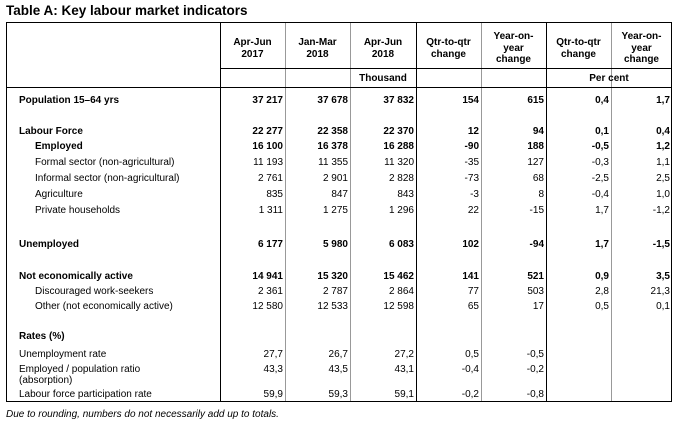 The width and height of the screenshot is (680, 427). Describe the element at coordinates (335, 178) in the screenshot. I see `table-cell: 2 901` at that location.